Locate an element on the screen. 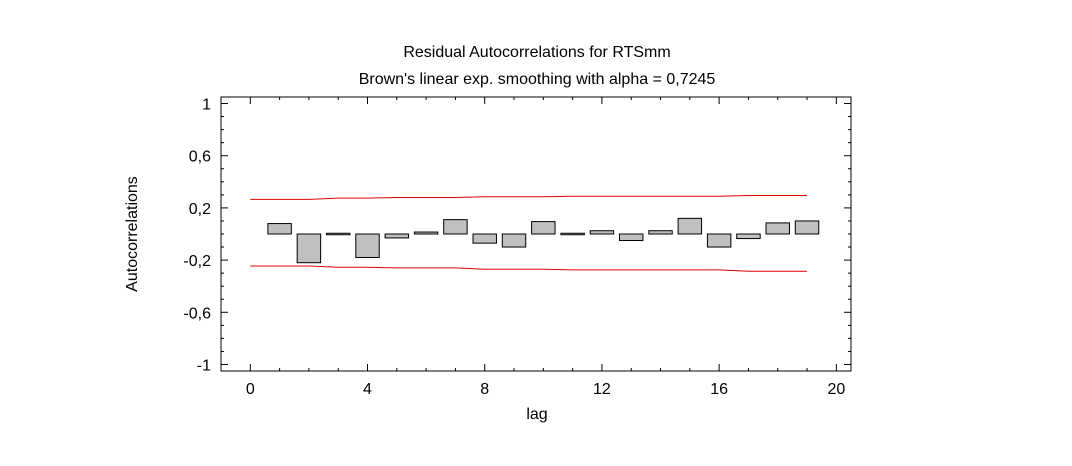 The width and height of the screenshot is (1072, 466). x-tick-label: 4 is located at coordinates (367, 389).